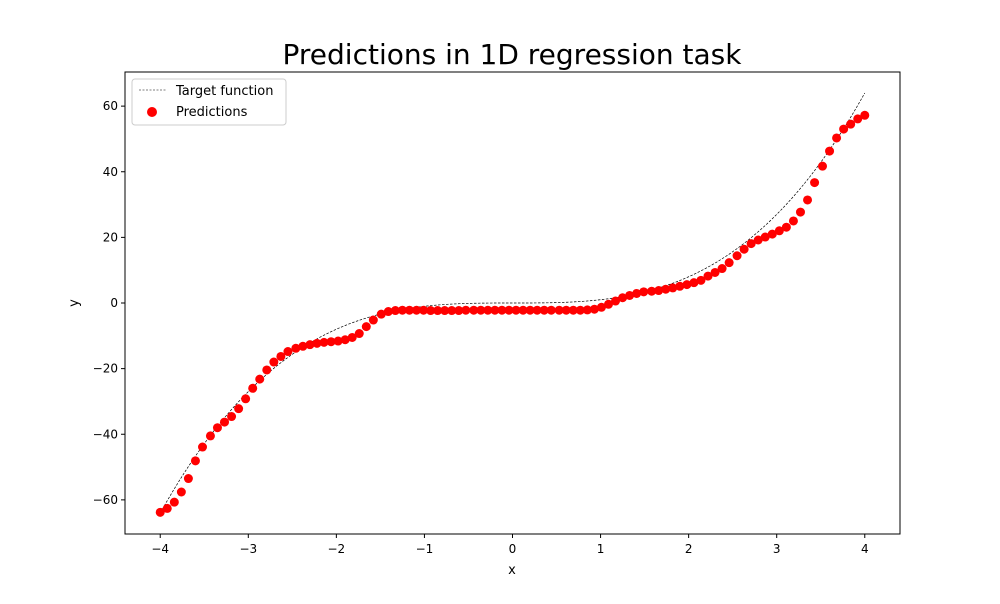 This screenshot has width=1000, height=604. What do you see at coordinates (513, 54) in the screenshot?
I see `chart-title: Predictions in 1D regression task` at bounding box center [513, 54].